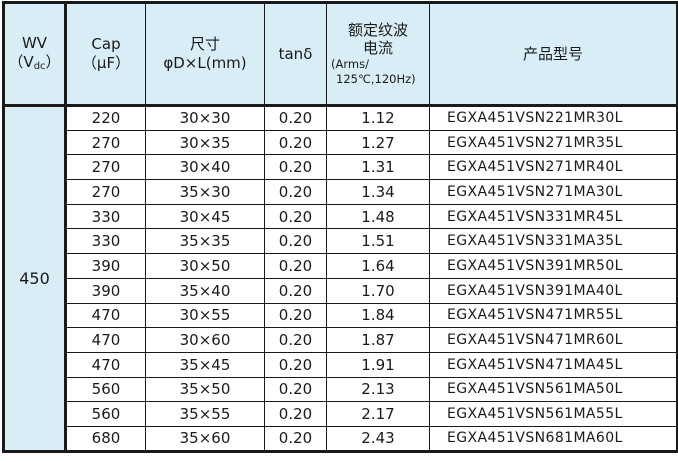 The width and height of the screenshot is (678, 462). I want to click on cell-cap: 330, so click(105, 216).